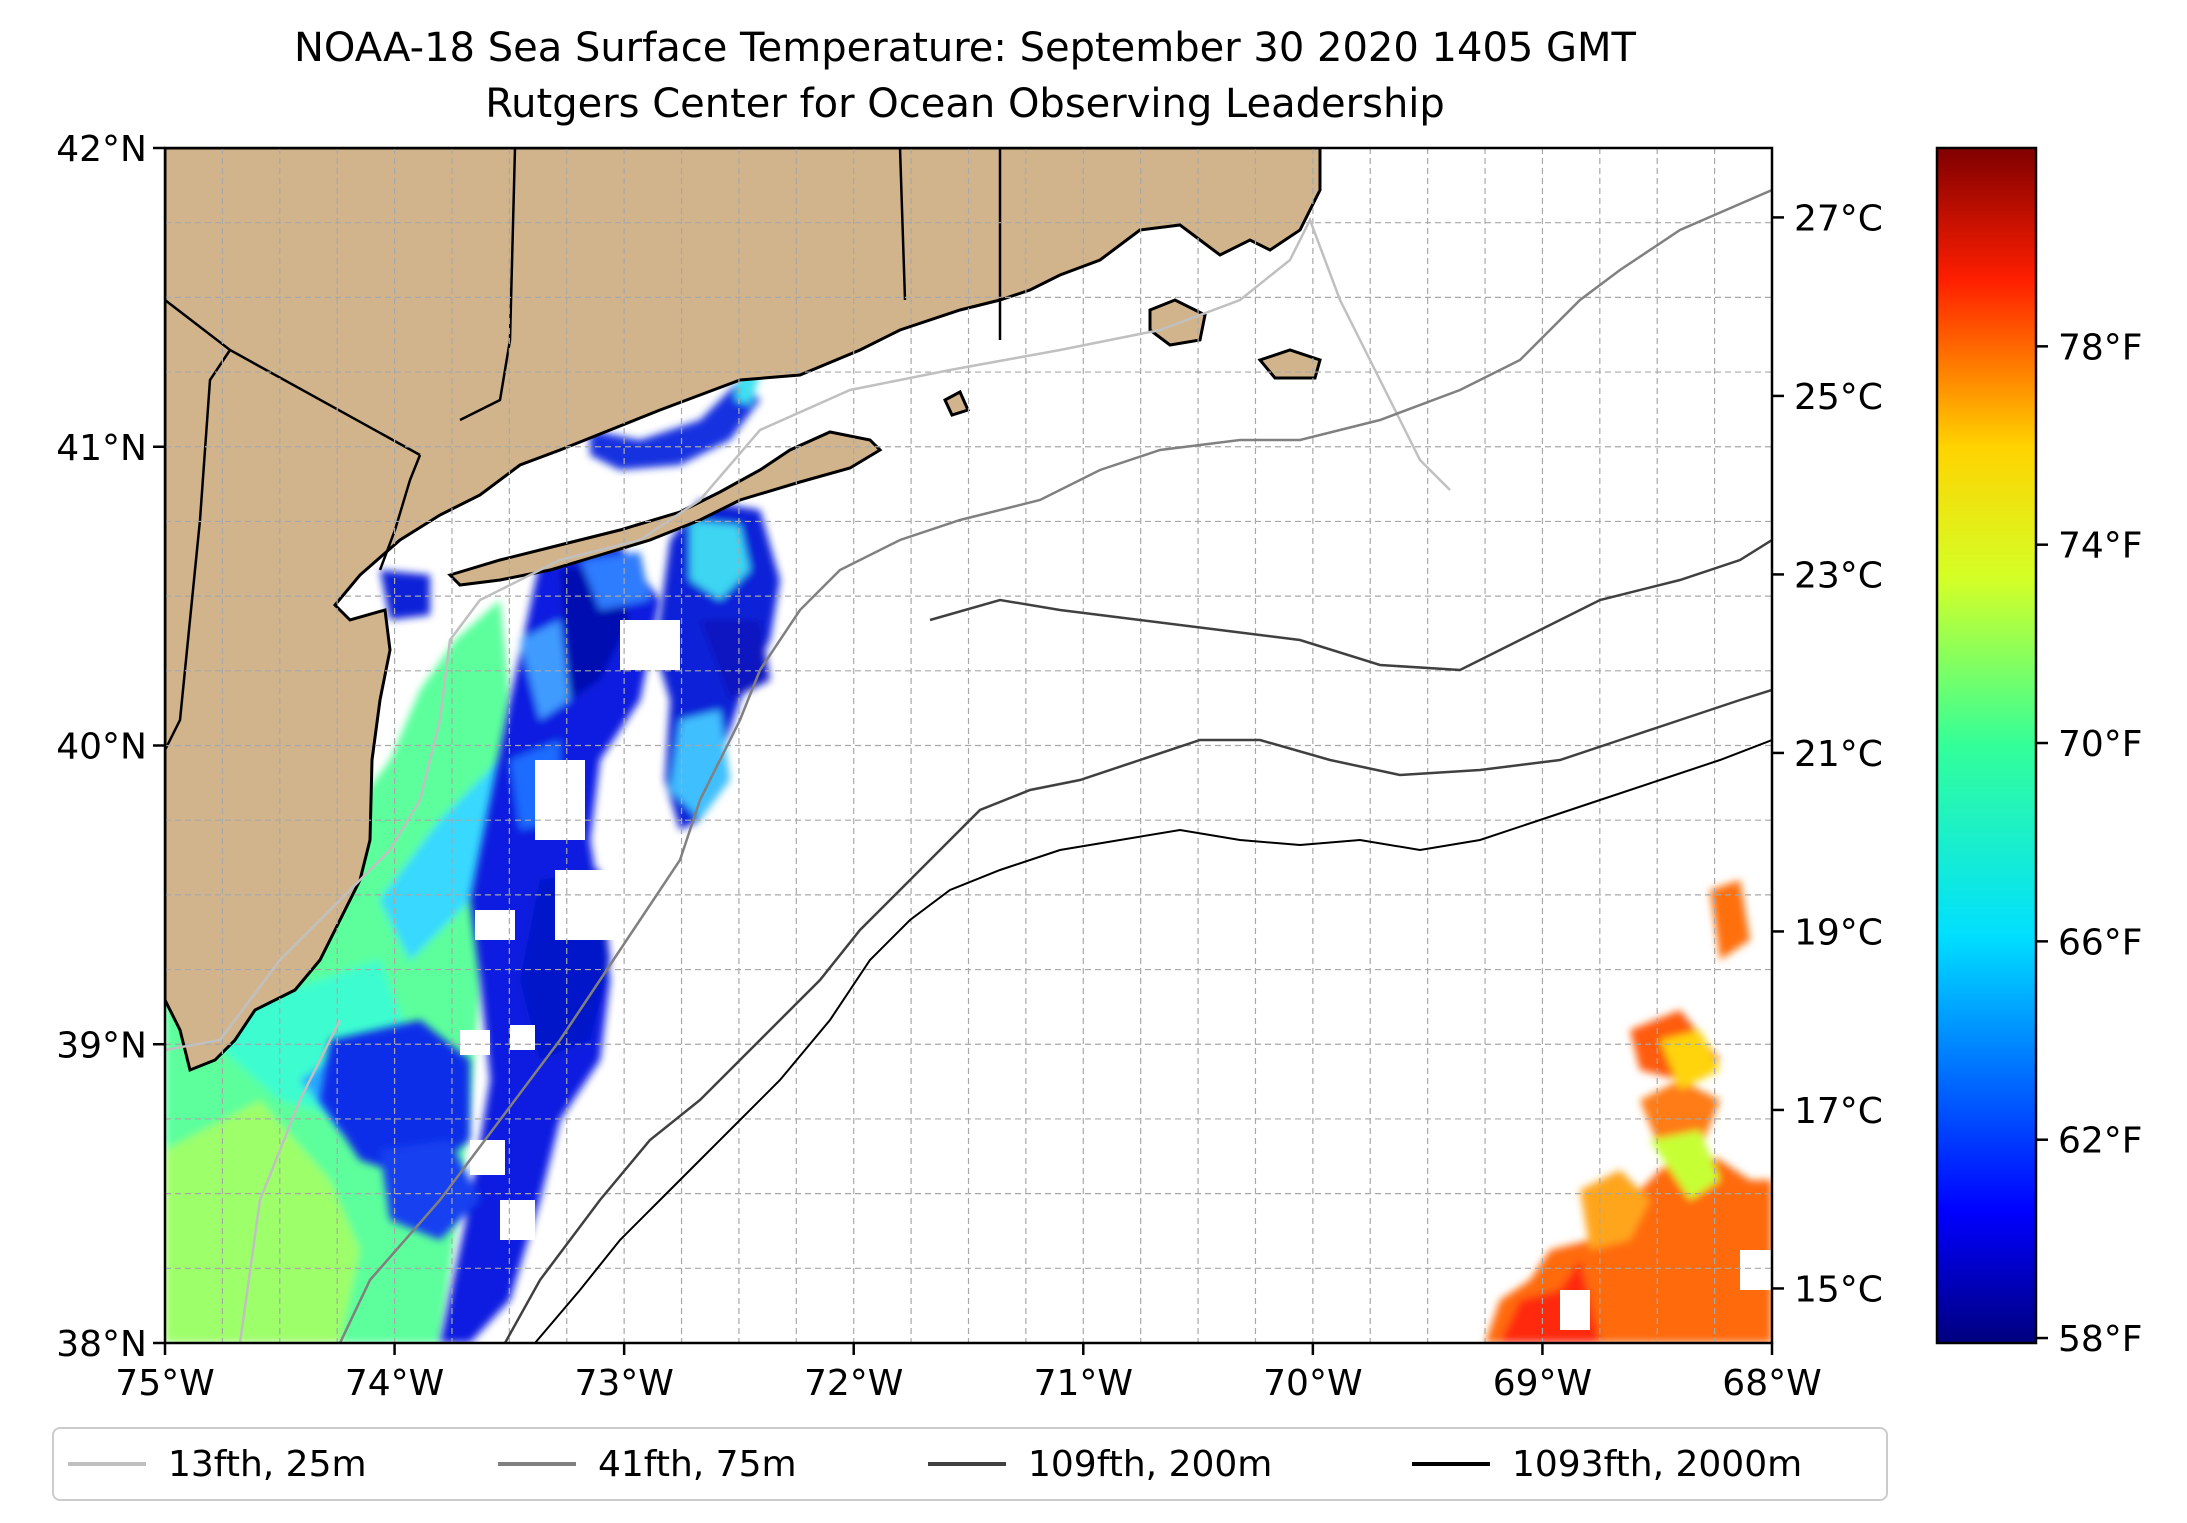 The image size is (2187, 1523). I want to click on colorbar-celsius-axis: 15°C 17°C 19°C 21°C 23°C 25°C 27°C, so click(1827, 754).